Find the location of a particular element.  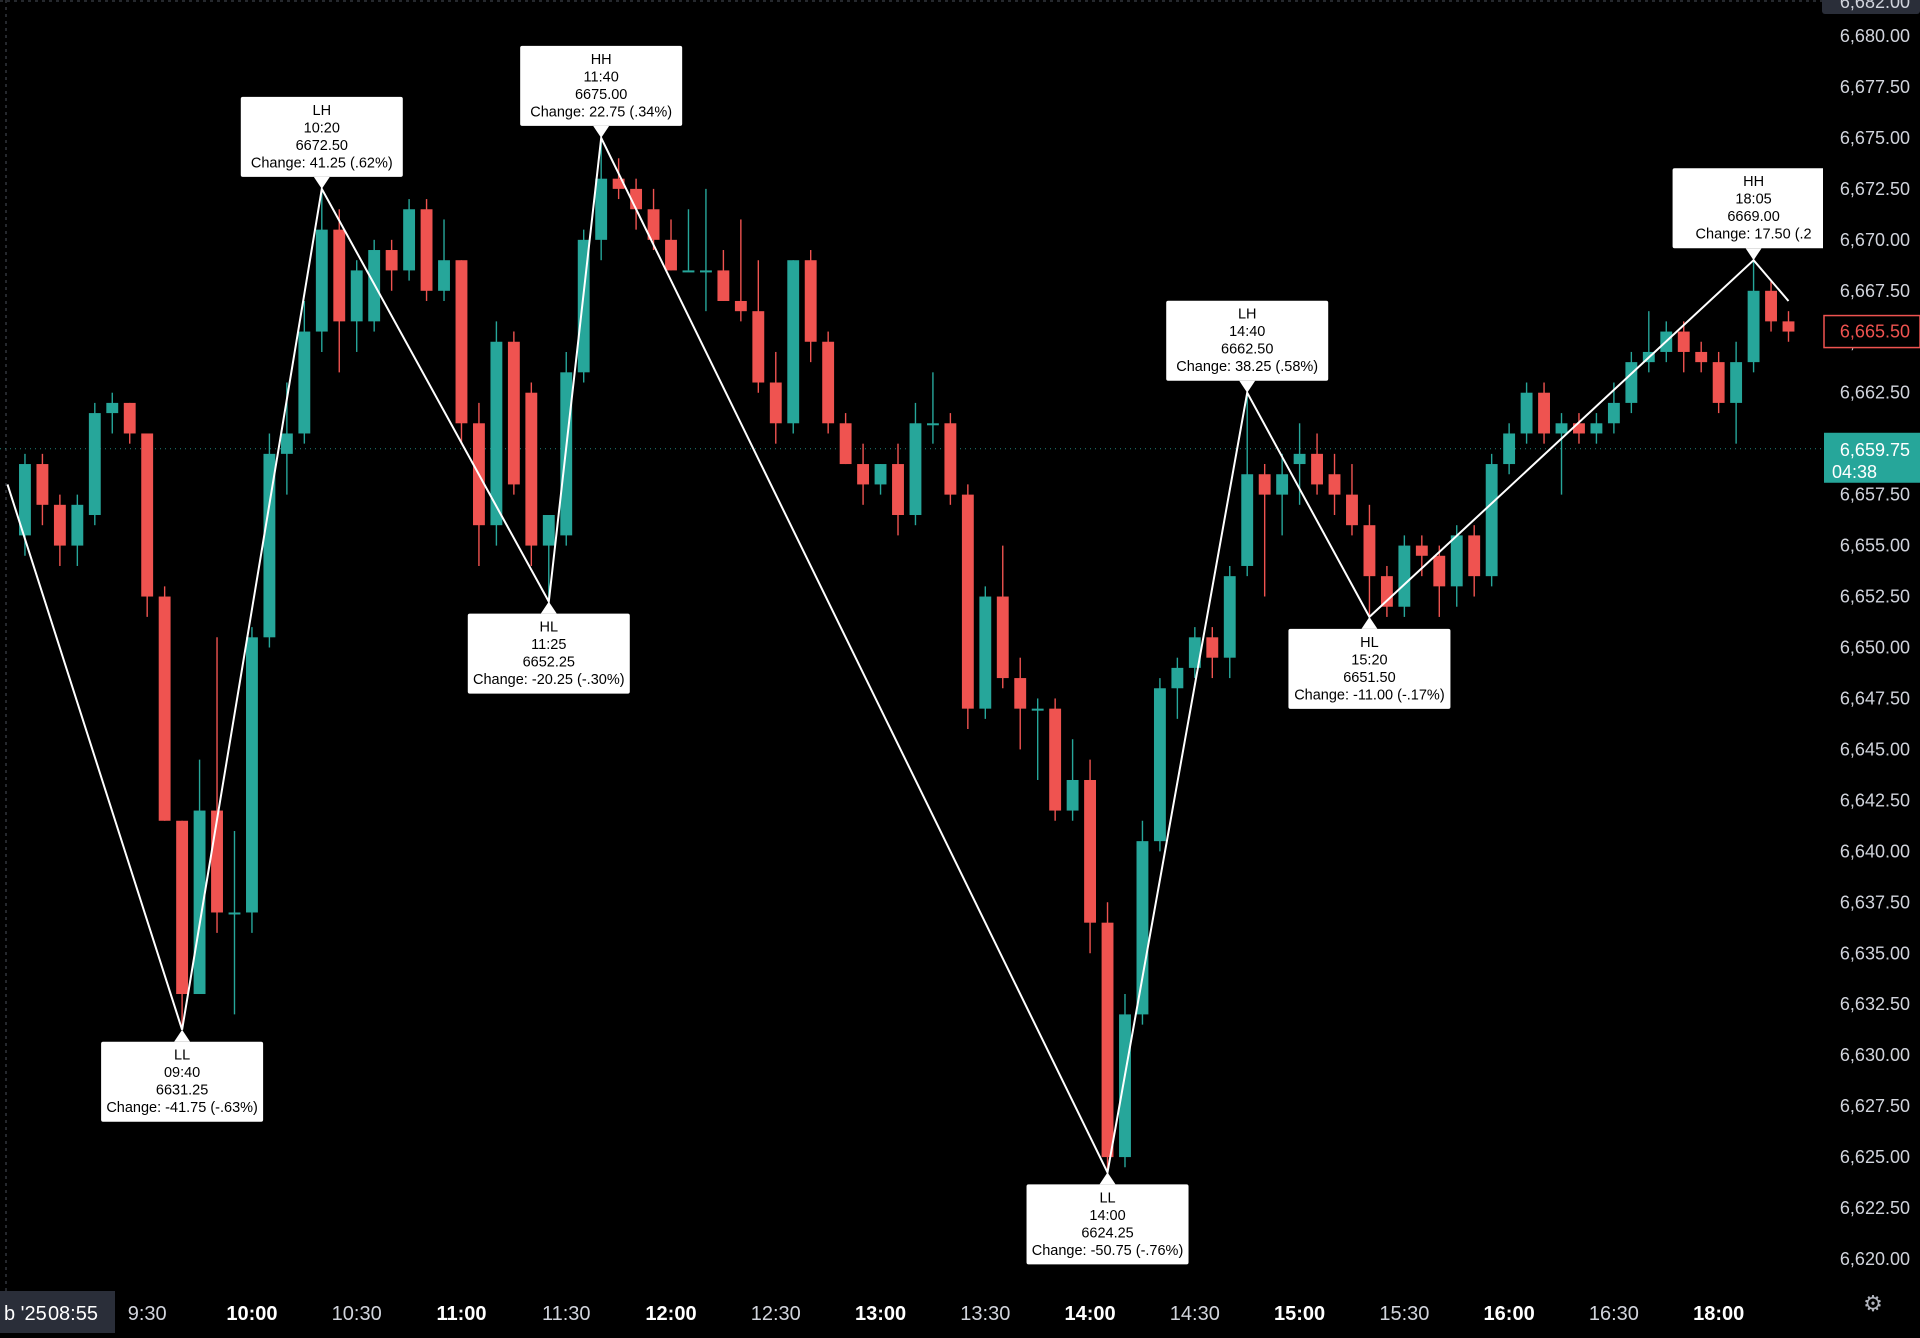

price-tick-label: 6,622.50 is located at coordinates (1875, 1208).